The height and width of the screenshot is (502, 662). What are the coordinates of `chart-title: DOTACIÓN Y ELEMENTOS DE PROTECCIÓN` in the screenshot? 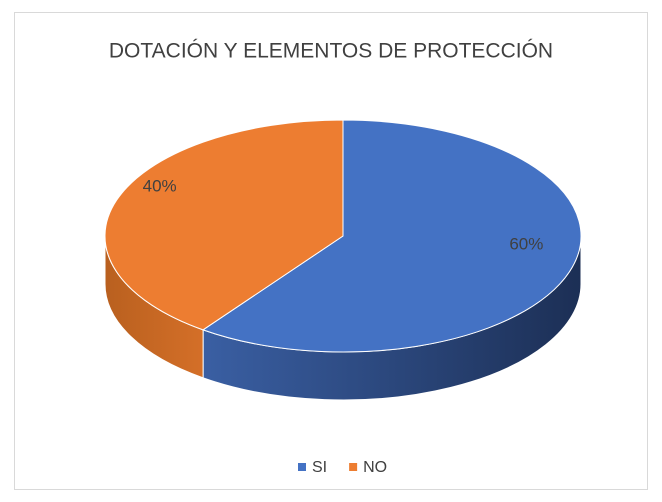 It's located at (331, 51).